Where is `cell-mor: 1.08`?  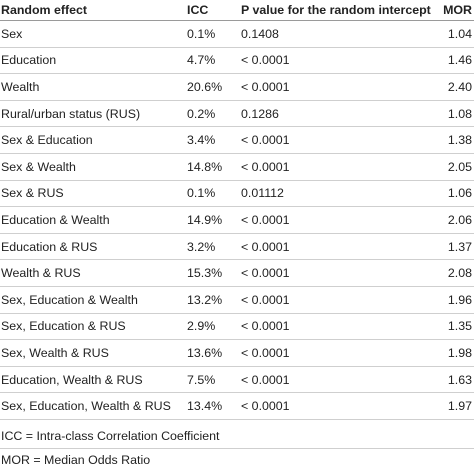
cell-mor: 1.08 is located at coordinates (457, 114).